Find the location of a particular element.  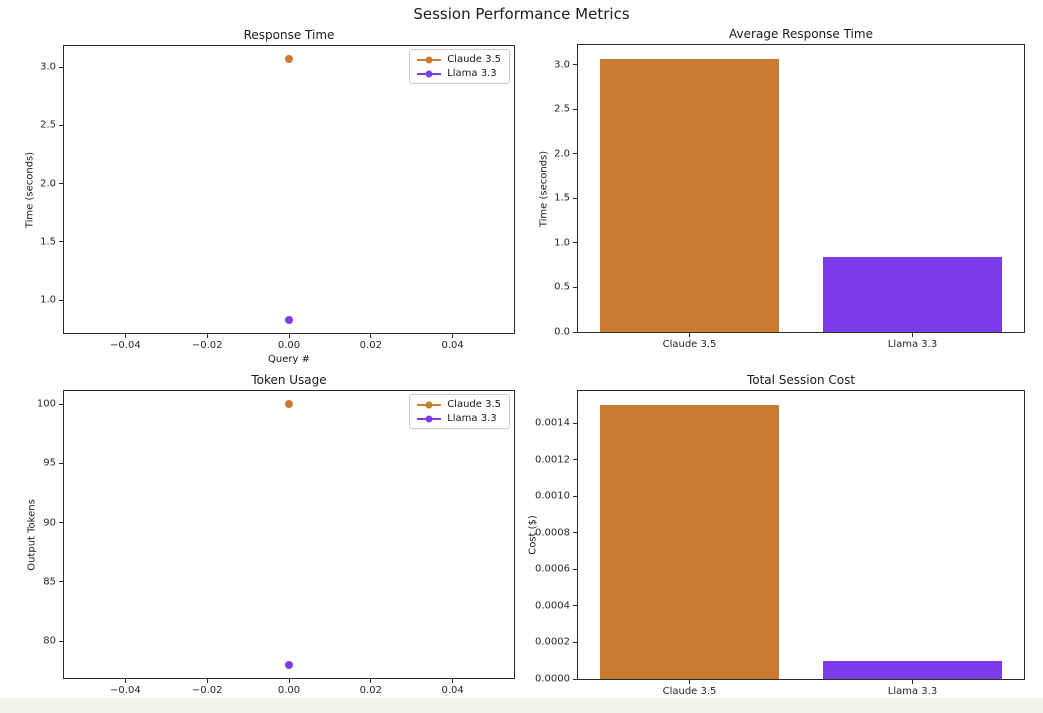

x-tick-label: 0.04 is located at coordinates (452, 345).